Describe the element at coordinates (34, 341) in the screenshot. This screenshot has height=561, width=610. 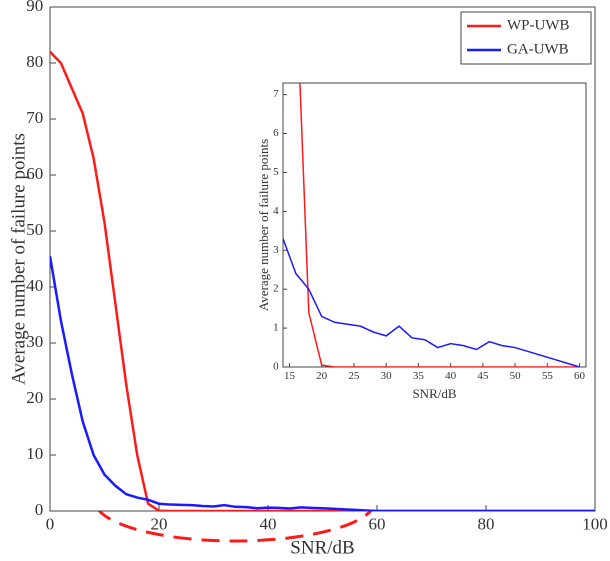
I see `y-tick-label: 30` at that location.